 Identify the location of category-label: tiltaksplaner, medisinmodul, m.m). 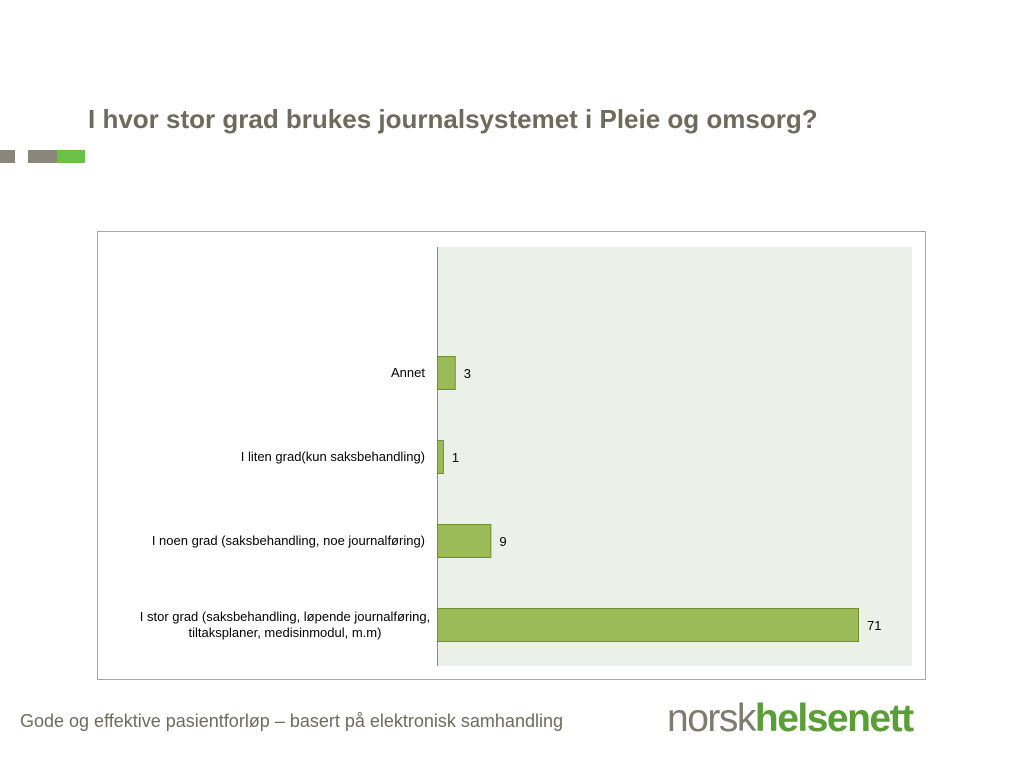
(285, 632).